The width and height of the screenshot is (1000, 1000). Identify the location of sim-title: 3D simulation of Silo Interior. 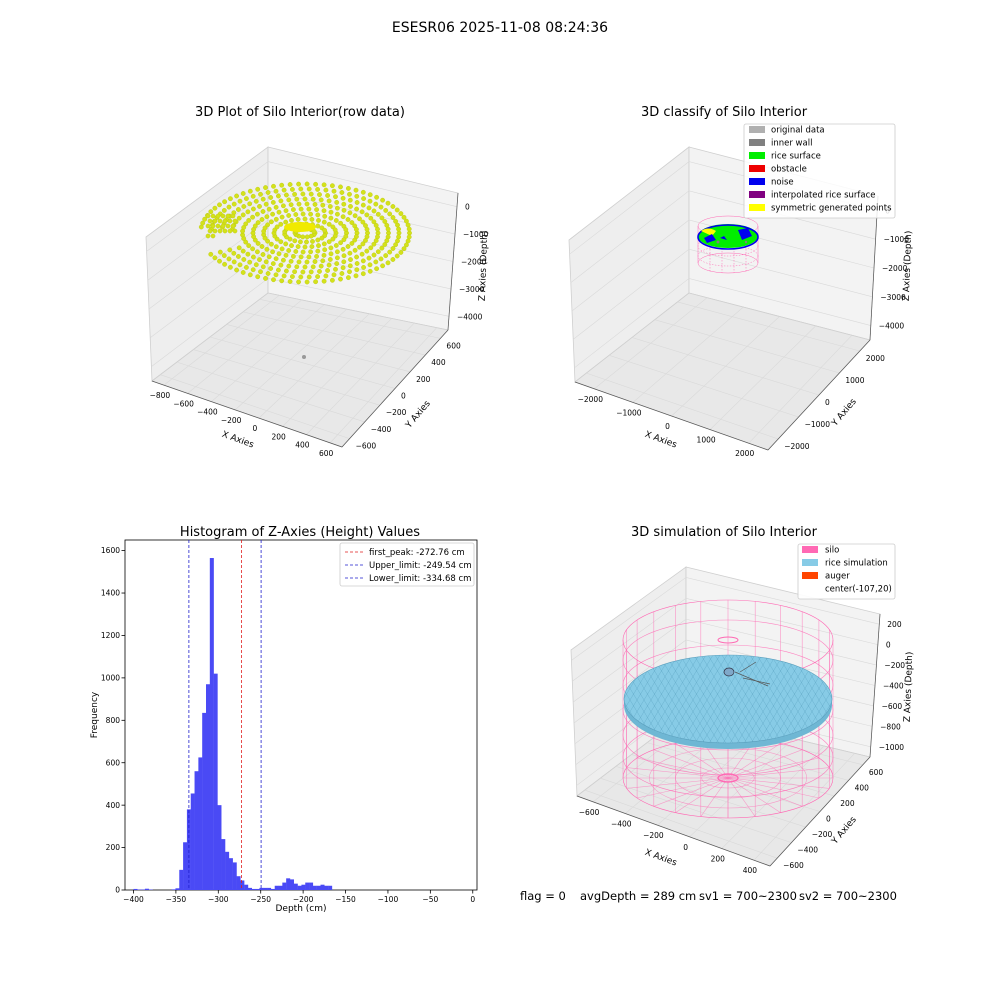
(724, 532).